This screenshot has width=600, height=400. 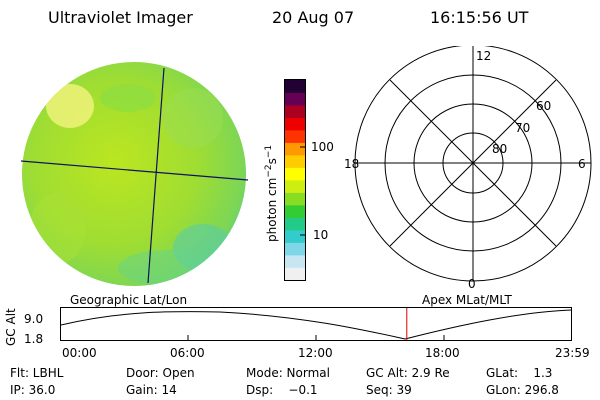 I want to click on latitude-line, so click(x=134, y=170).